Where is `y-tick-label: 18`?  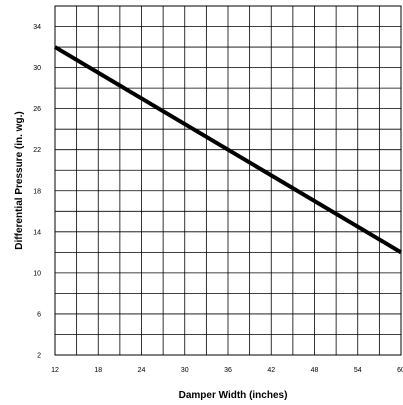
y-tick-label: 18 is located at coordinates (37, 191).